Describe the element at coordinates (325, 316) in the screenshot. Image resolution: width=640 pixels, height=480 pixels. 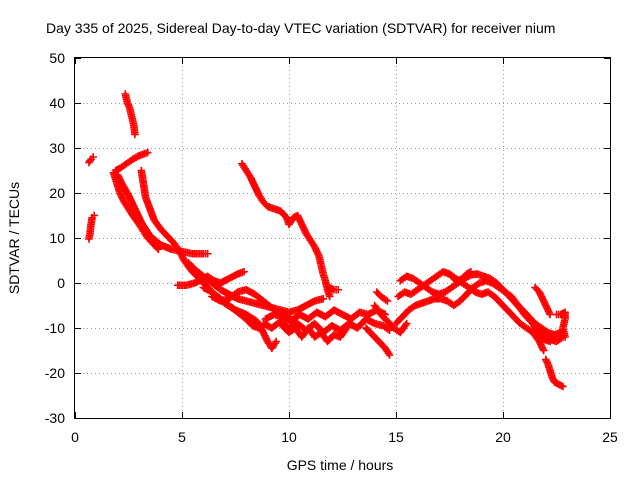
I see `series-track-n` at that location.